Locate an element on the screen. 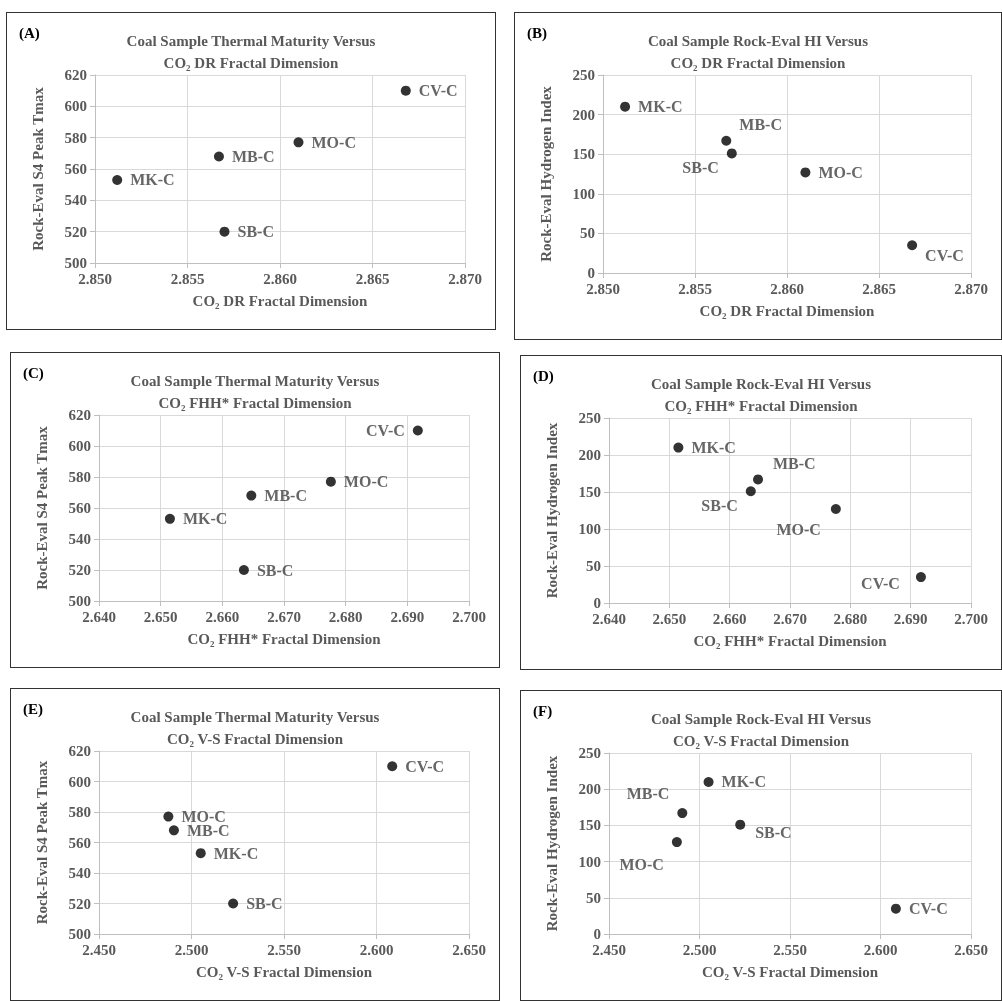  y-tick-label: 250 is located at coordinates (589, 753).